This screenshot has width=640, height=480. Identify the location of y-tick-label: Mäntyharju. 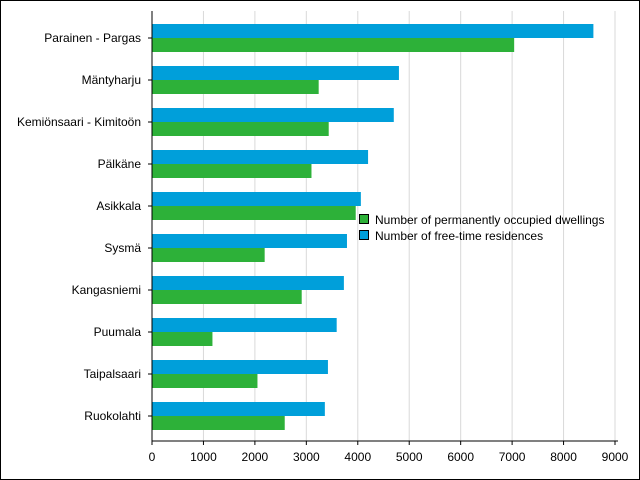
(111, 80).